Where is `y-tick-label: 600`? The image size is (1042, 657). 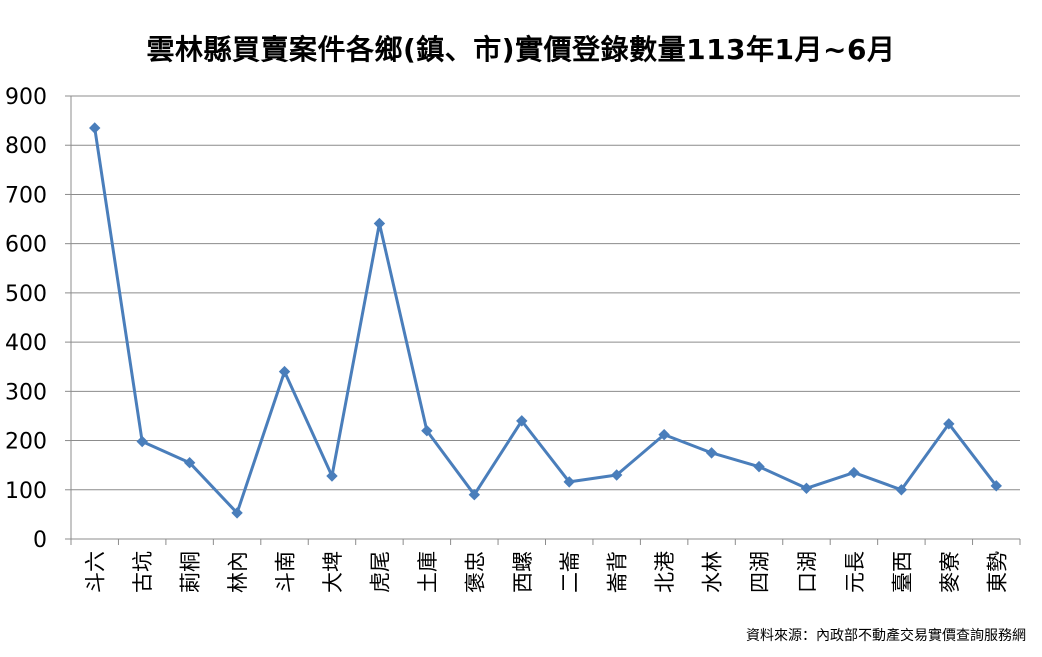
y-tick-label: 600 is located at coordinates (26, 245).